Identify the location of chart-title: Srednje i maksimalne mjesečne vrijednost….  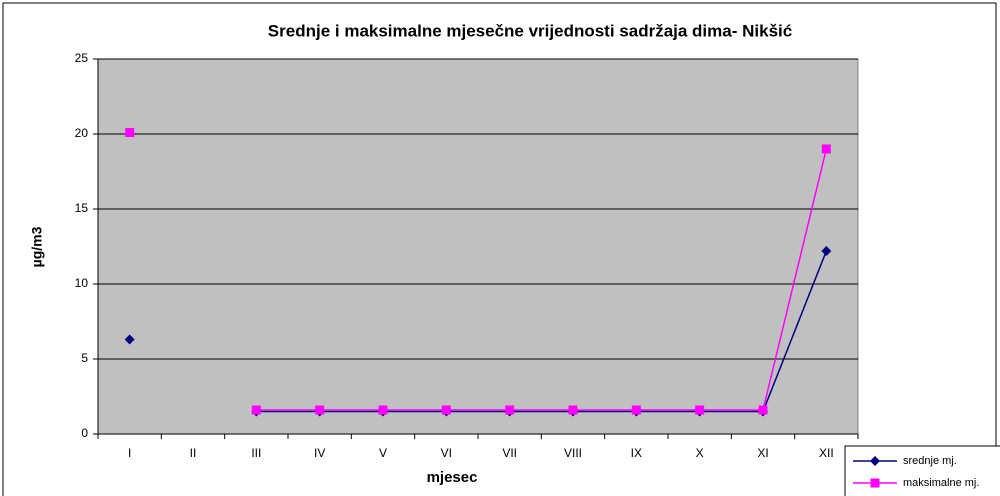
(530, 30).